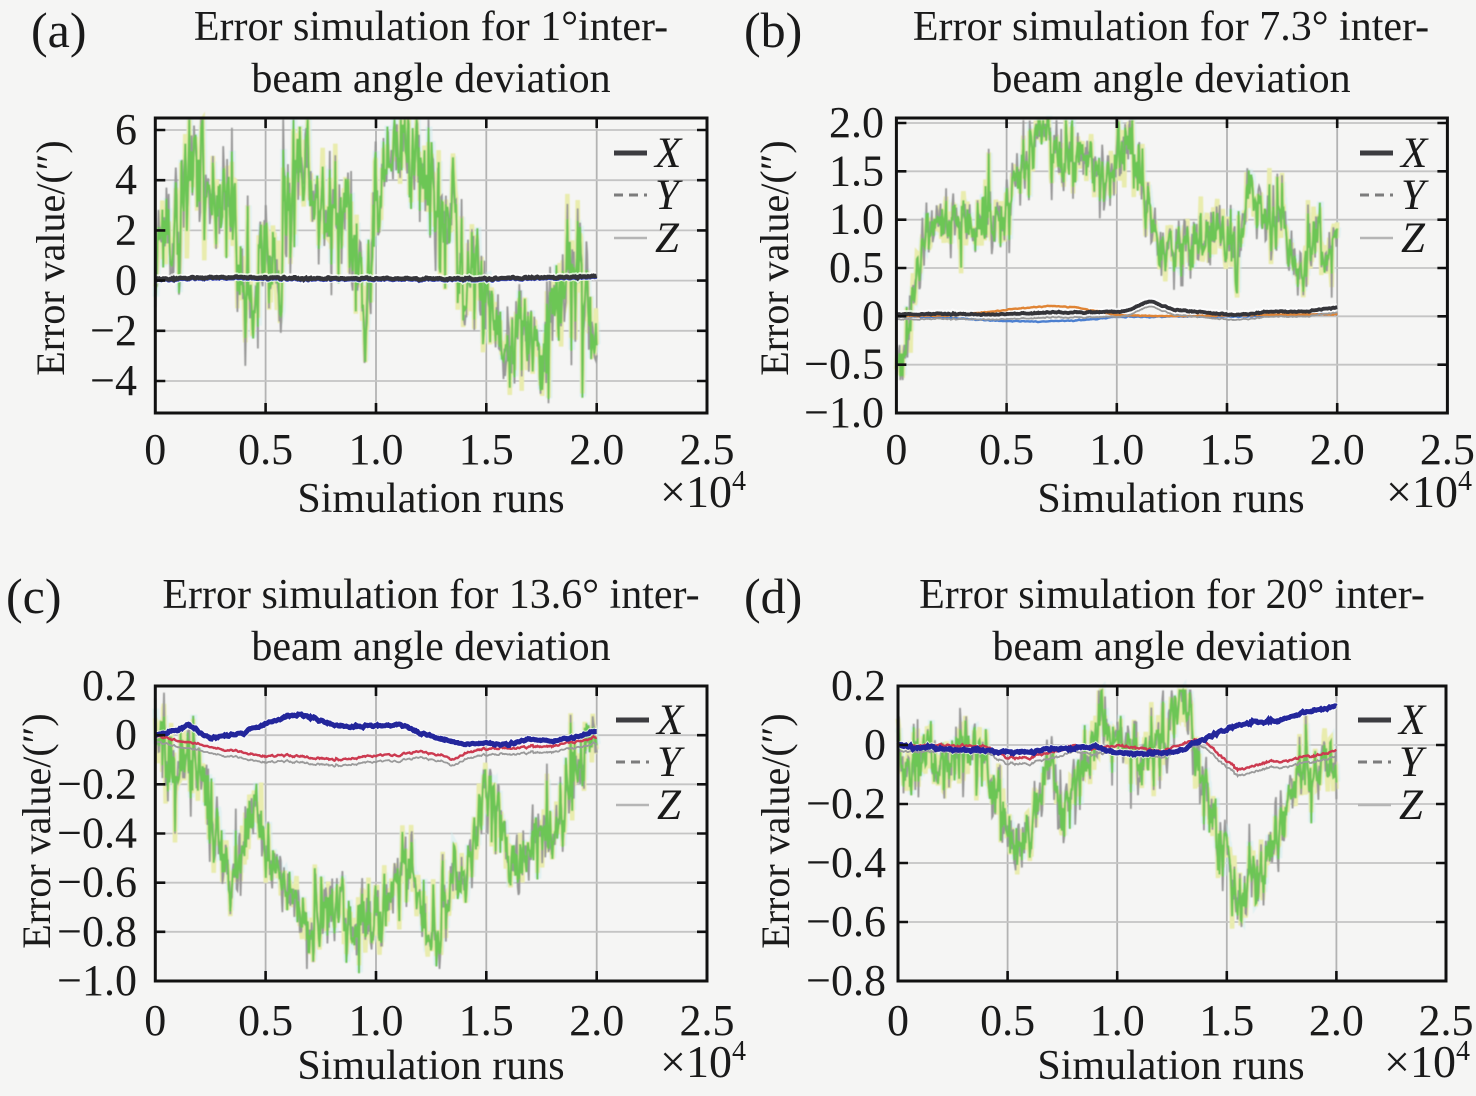 This screenshot has width=1476, height=1096. What do you see at coordinates (113, 380) in the screenshot?
I see `svg-text: −4` at bounding box center [113, 380].